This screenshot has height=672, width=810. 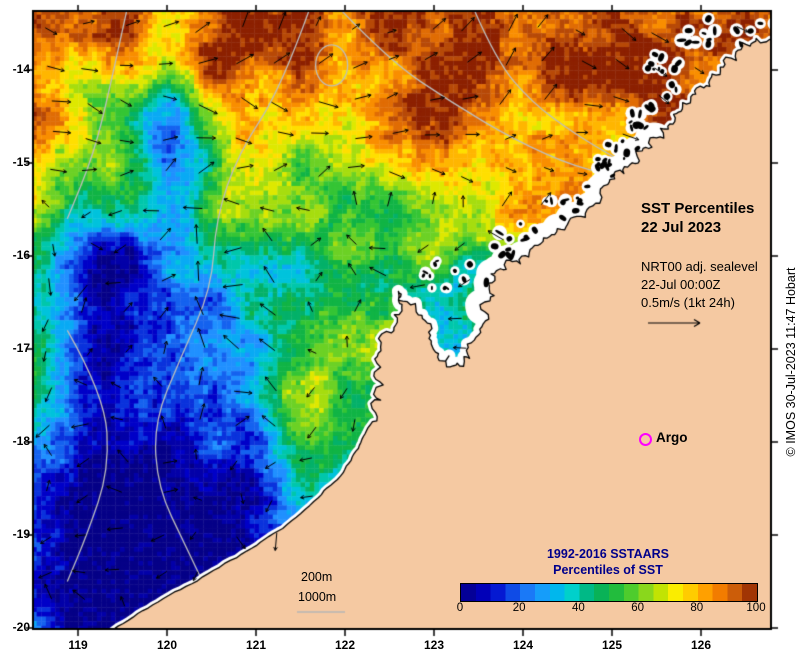 What do you see at coordinates (78, 645) in the screenshot?
I see `x-axis-tick-label: 119` at bounding box center [78, 645].